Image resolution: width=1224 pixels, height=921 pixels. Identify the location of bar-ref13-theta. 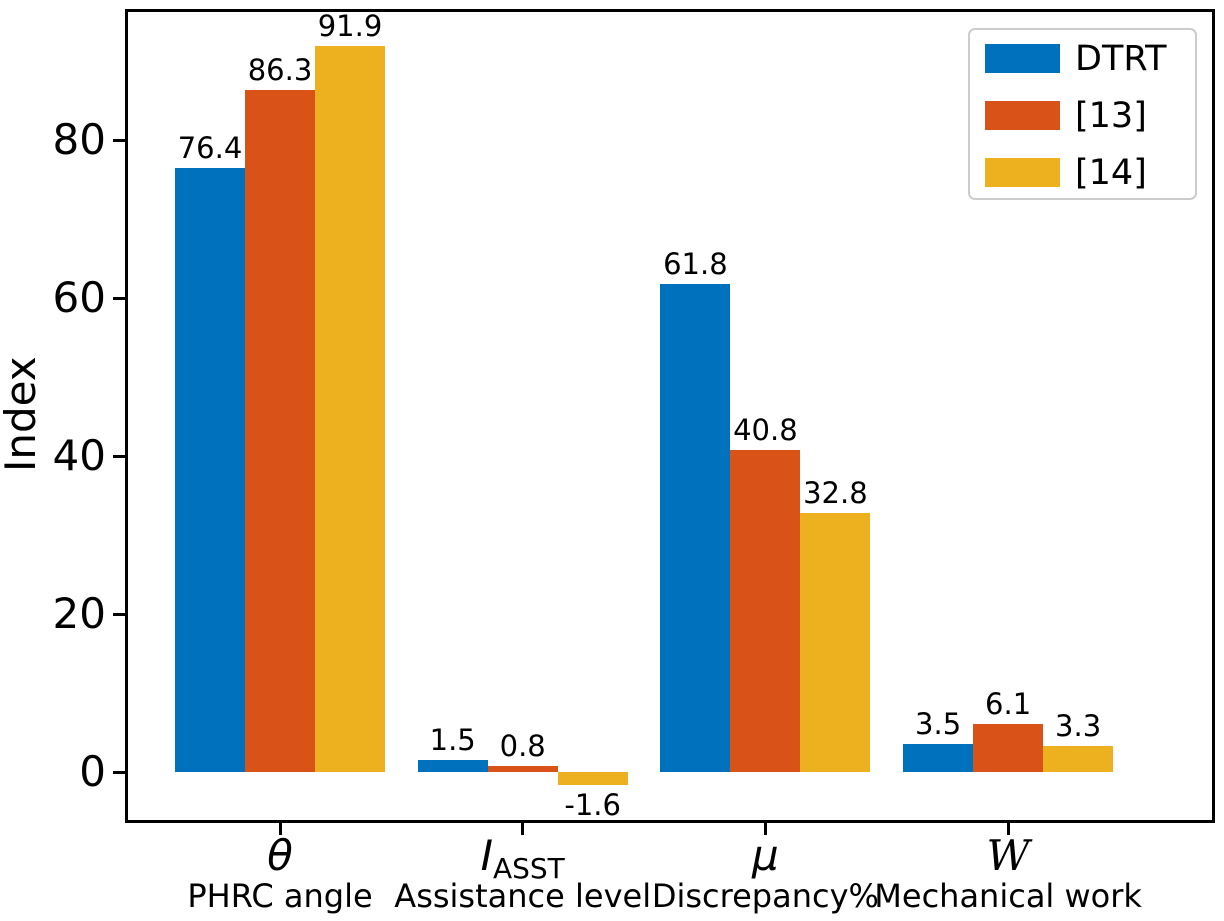
(280, 431).